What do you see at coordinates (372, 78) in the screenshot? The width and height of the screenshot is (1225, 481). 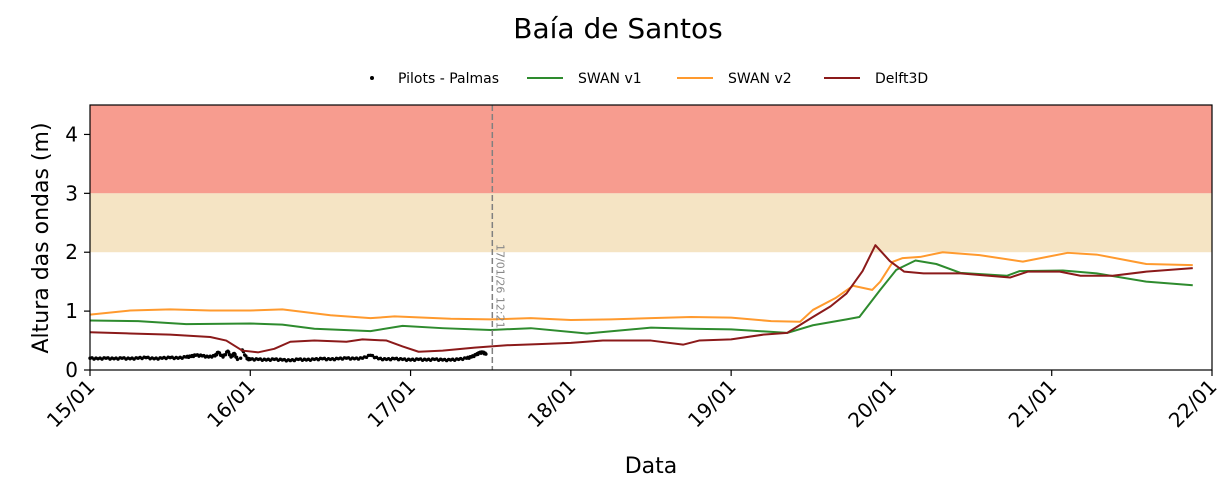 I see `legend-marker` at bounding box center [372, 78].